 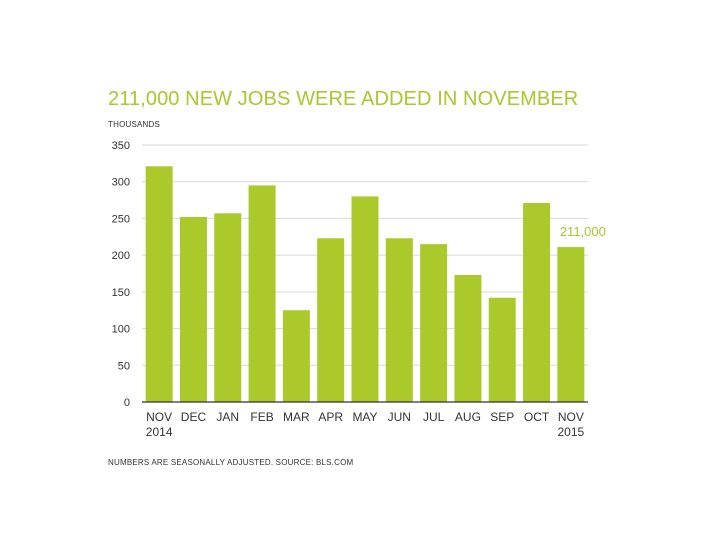 I want to click on y-tick-label: 300, so click(x=121, y=183).